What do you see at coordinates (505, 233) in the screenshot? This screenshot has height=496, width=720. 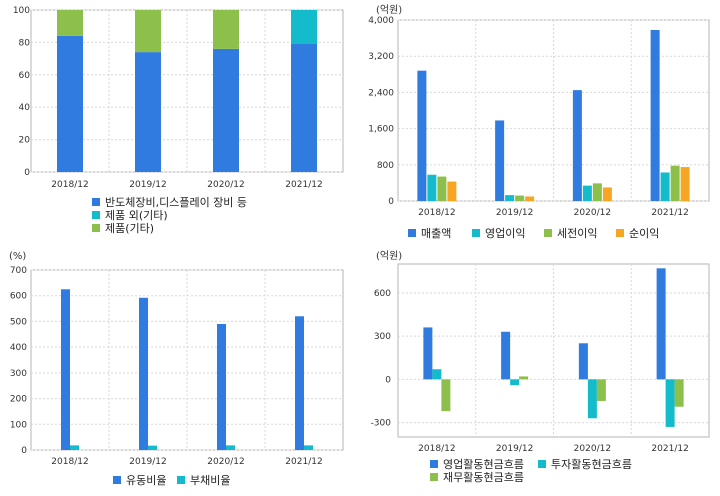 I see `legend-label: 영업이익` at bounding box center [505, 233].